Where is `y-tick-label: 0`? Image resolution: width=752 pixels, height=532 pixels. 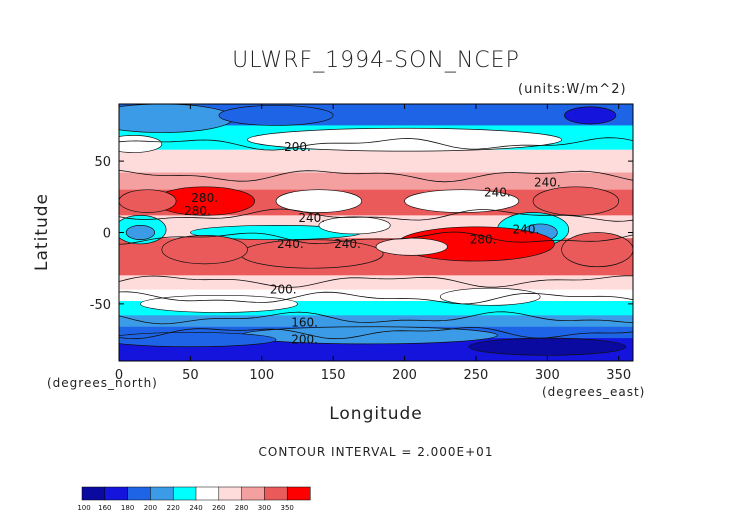 y-tick-label: 0 is located at coordinates (107, 234).